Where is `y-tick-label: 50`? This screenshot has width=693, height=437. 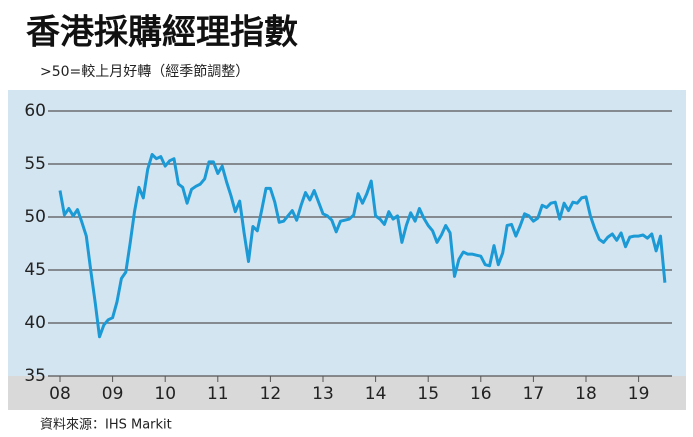 y-tick-label: 50 is located at coordinates (35, 217).